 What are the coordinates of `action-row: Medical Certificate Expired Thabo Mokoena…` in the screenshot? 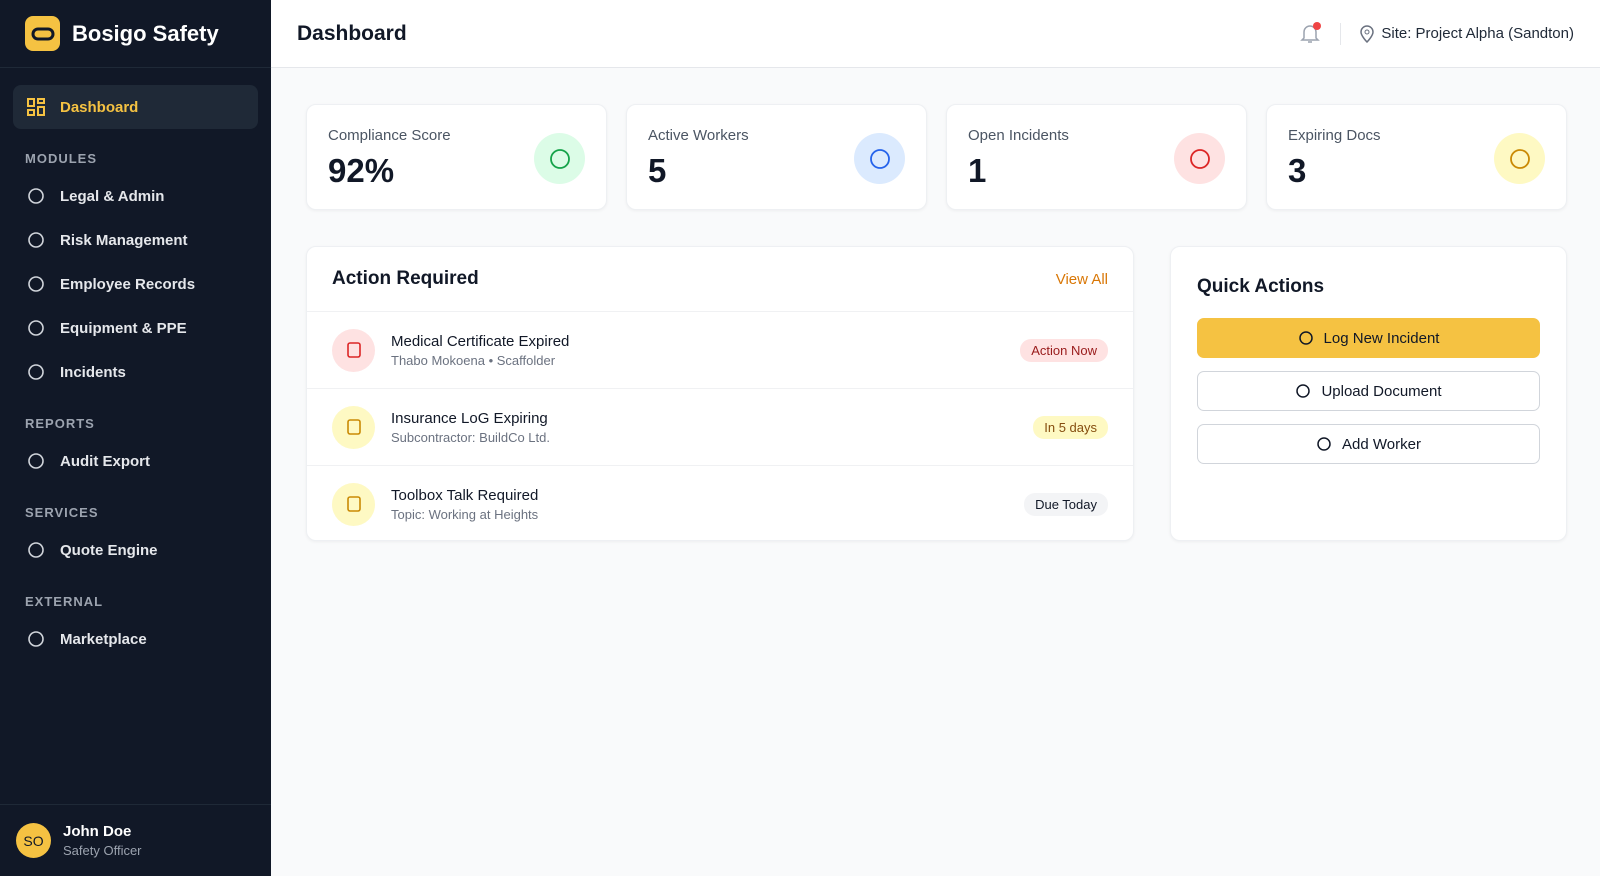 It's located at (720, 349).